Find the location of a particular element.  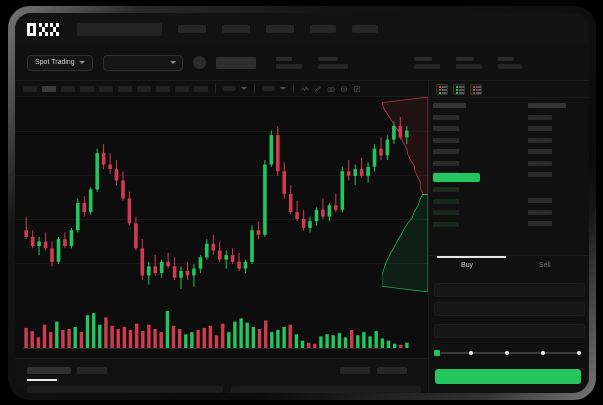

orders-content-right is located at coordinates (326, 389).